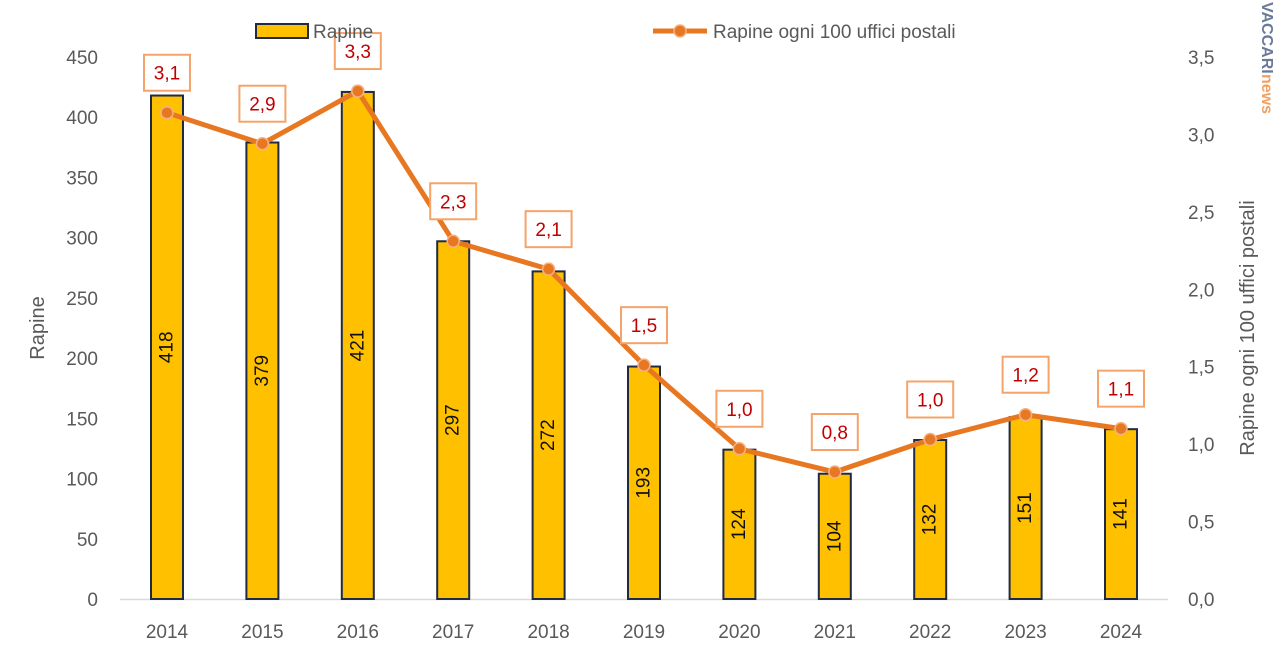  I want to click on bar-value-label: 124, so click(739, 524).